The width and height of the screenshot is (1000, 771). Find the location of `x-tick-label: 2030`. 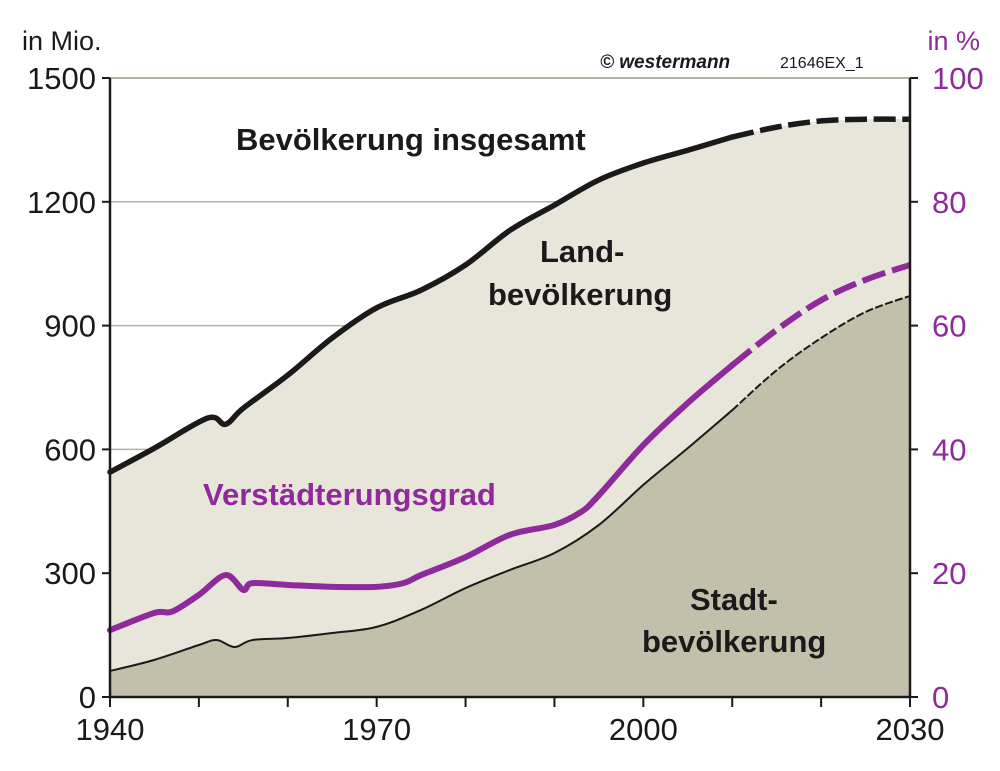

x-tick-label: 2030 is located at coordinates (910, 729).